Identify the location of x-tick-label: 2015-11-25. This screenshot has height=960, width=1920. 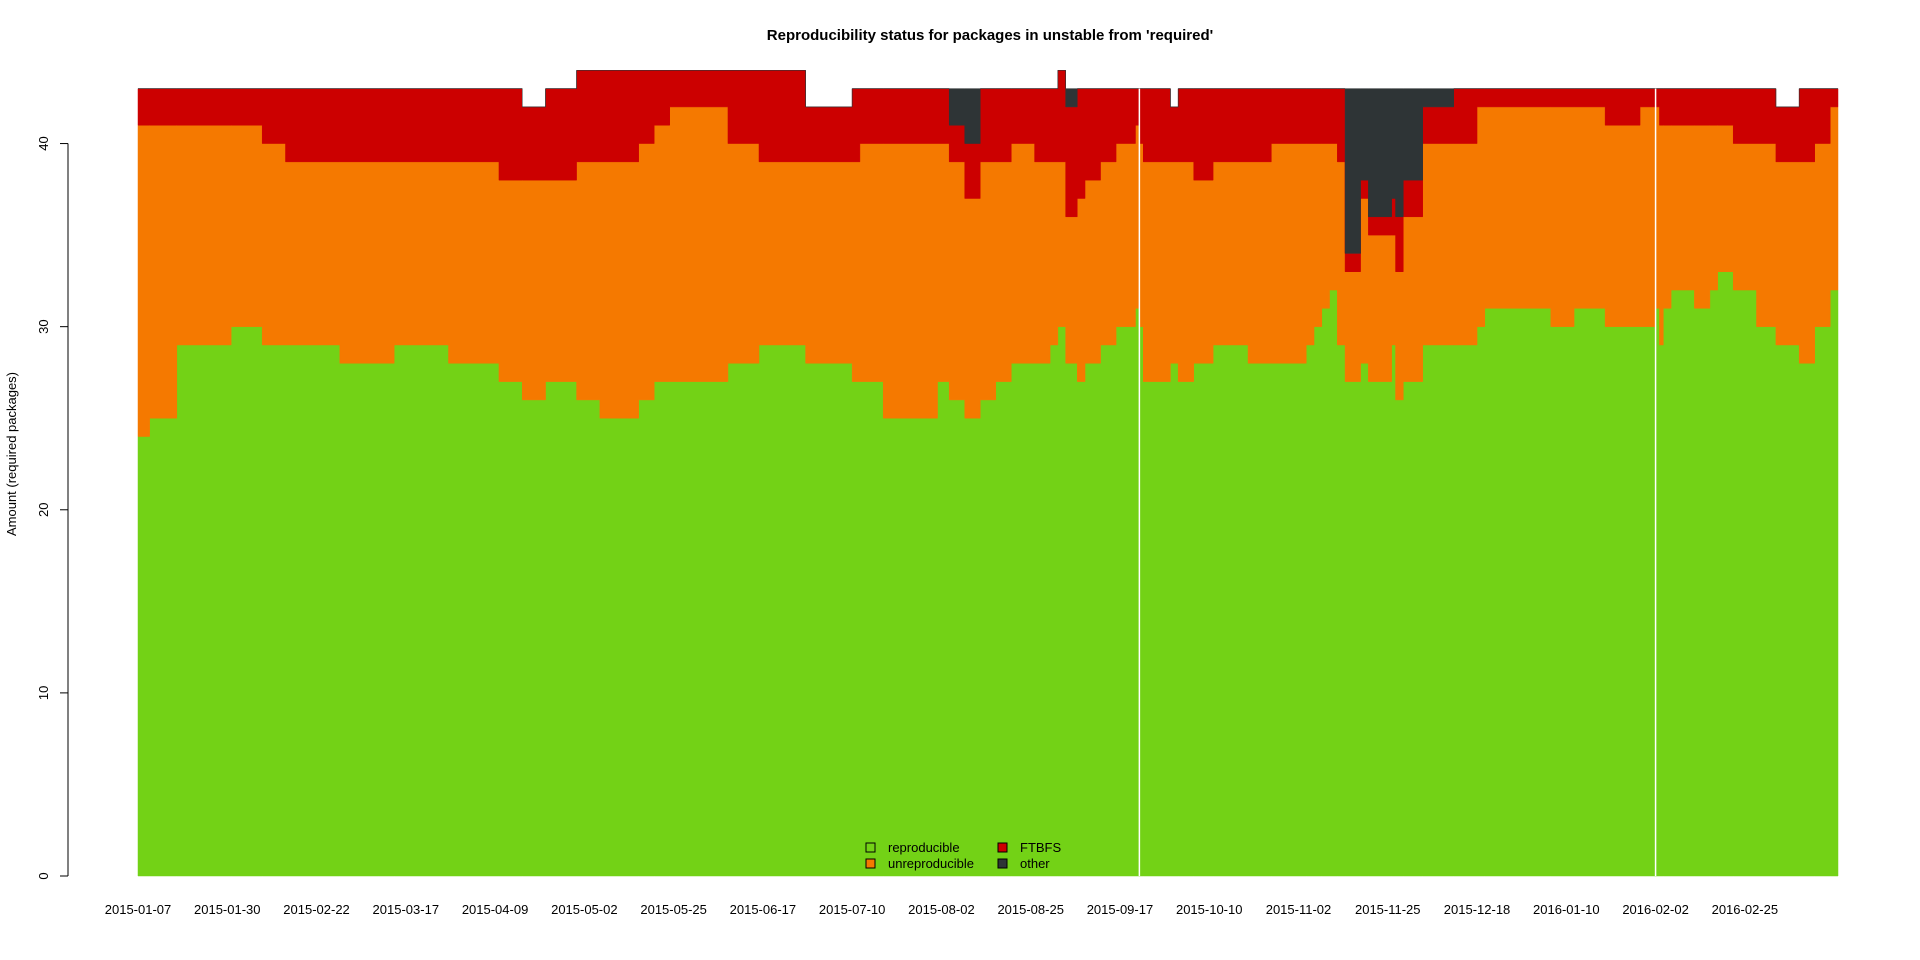
(1388, 909).